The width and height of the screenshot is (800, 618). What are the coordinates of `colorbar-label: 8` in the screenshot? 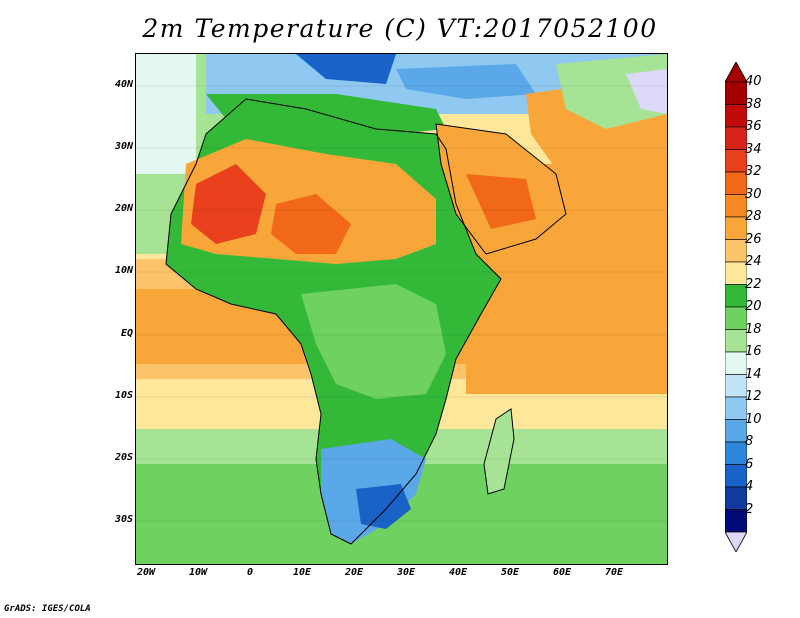 It's located at (749, 441).